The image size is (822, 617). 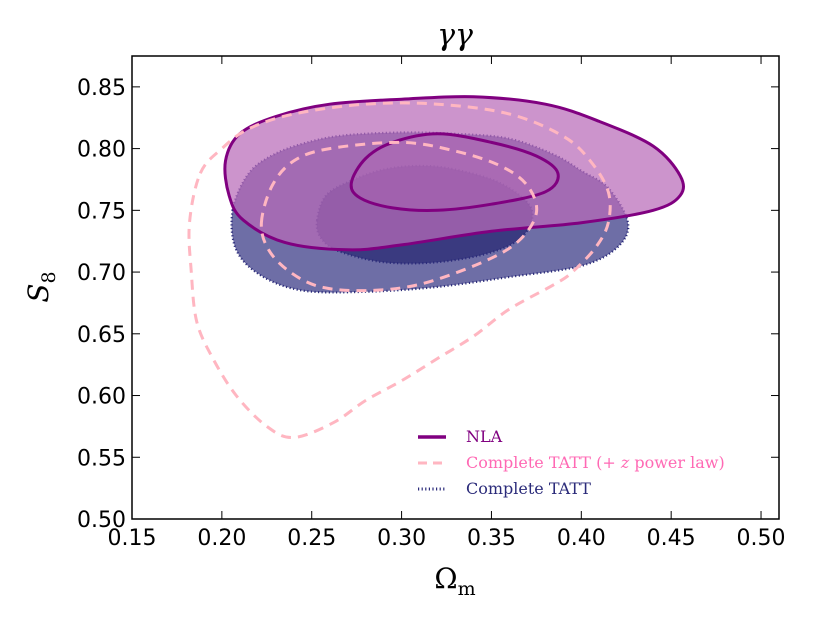 What do you see at coordinates (534, 462) in the screenshot?
I see `legend-label-main: Complete TATT (` at bounding box center [534, 462].